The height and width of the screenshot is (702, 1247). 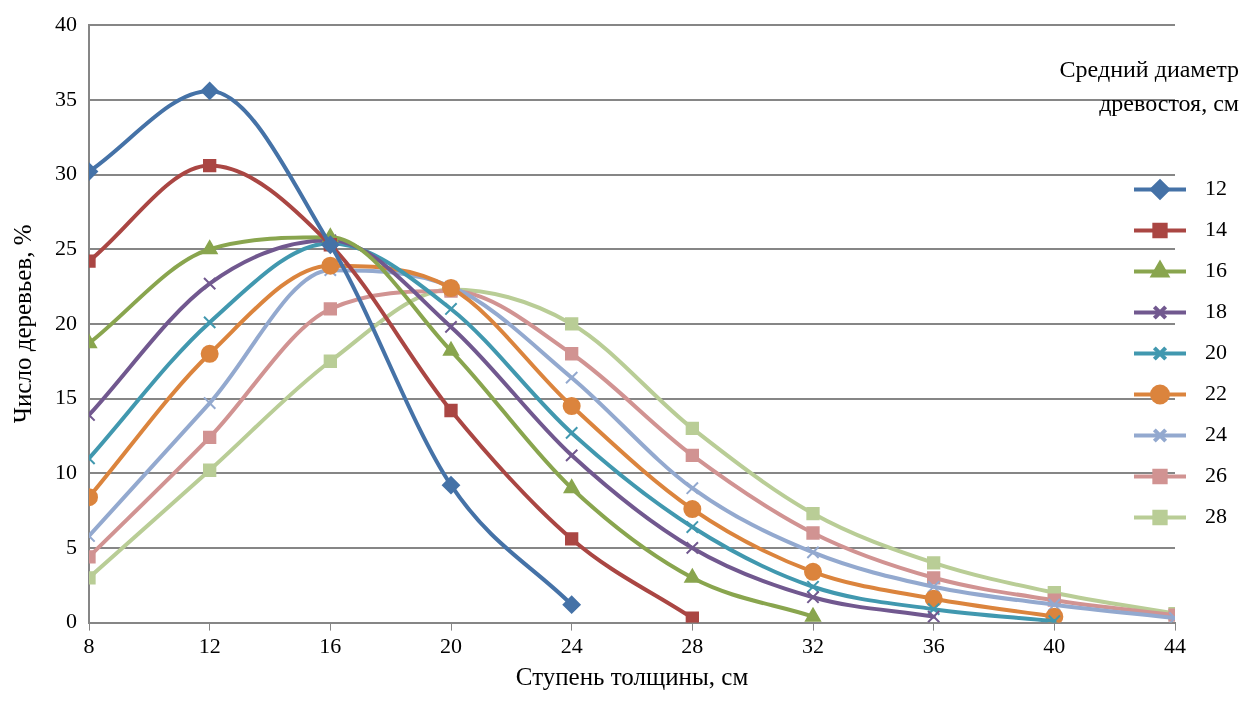 What do you see at coordinates (1054, 645) in the screenshot?
I see `x-tick-label: 40` at bounding box center [1054, 645].